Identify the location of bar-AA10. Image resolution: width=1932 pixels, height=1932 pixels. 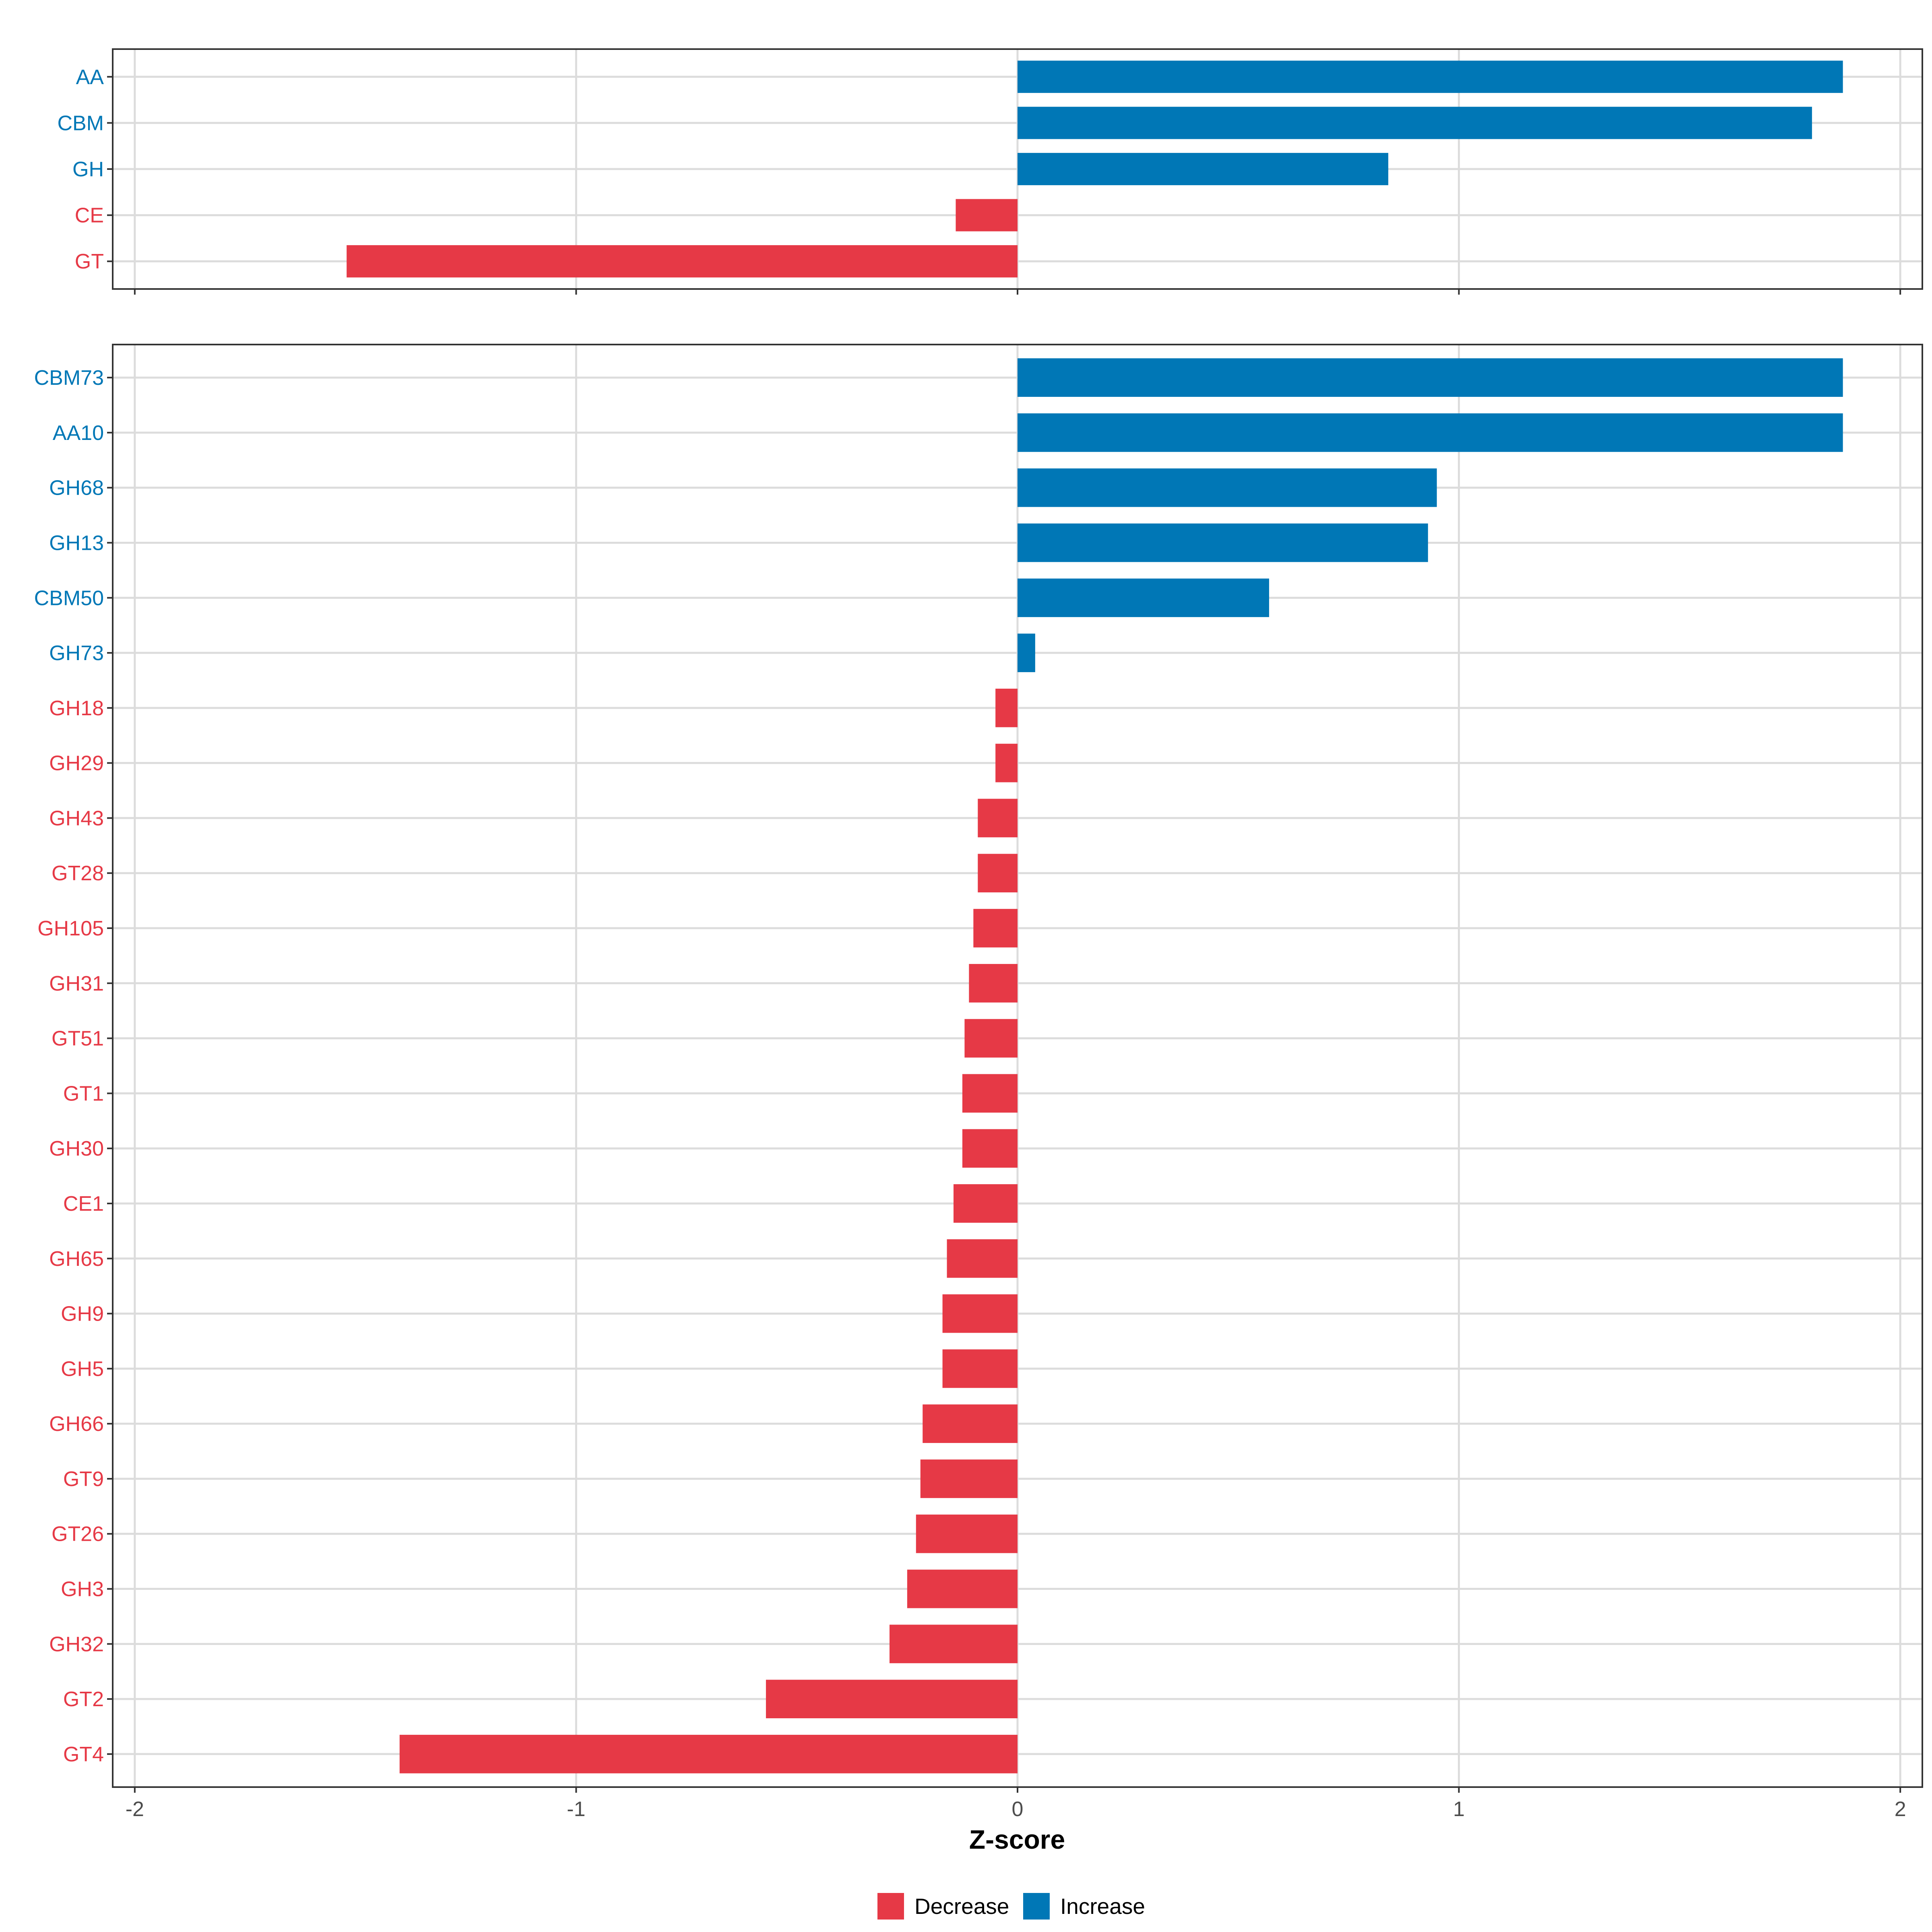
(1430, 432).